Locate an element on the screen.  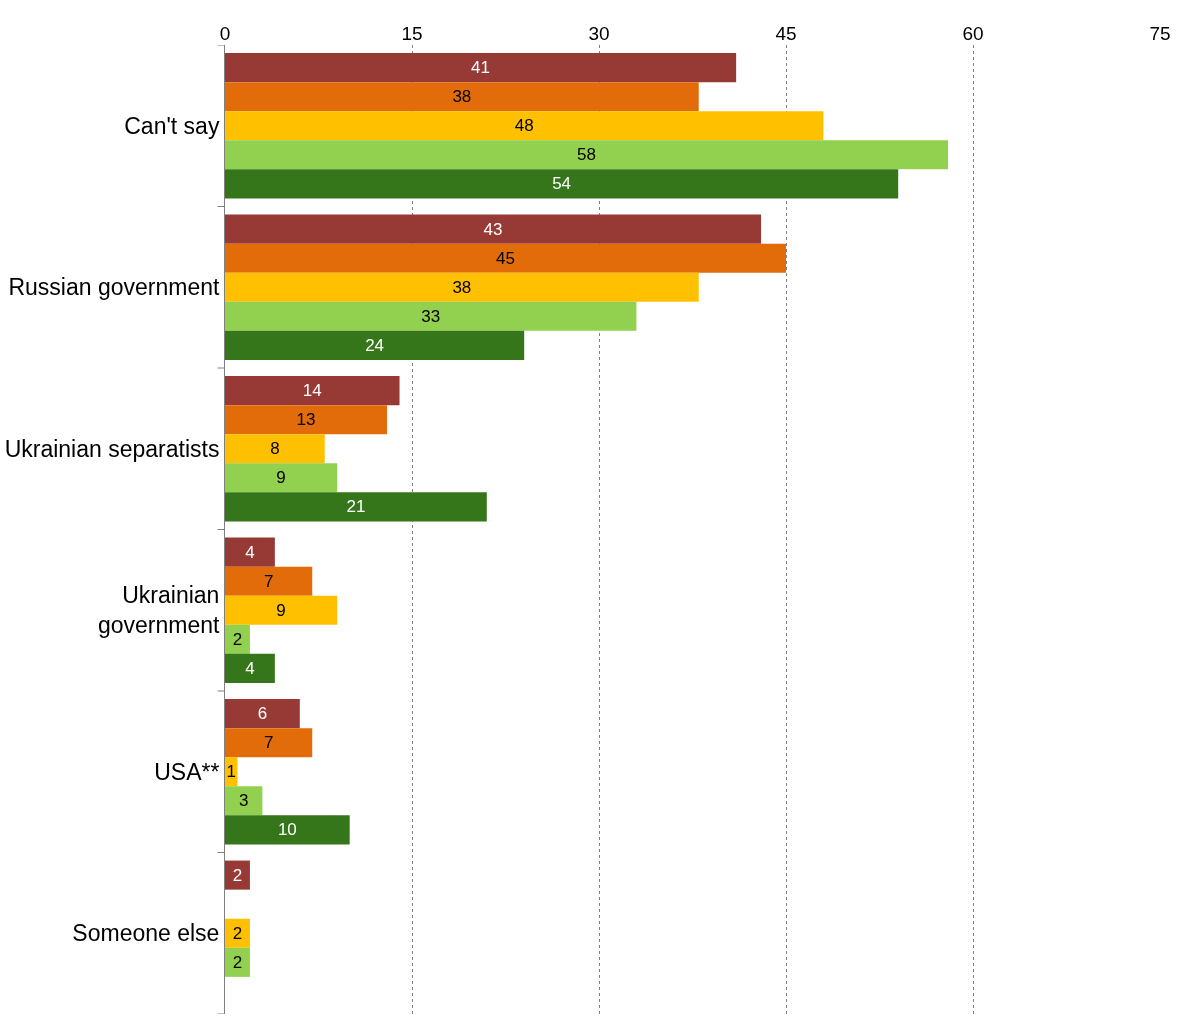
data-label: 48 is located at coordinates (524, 126).